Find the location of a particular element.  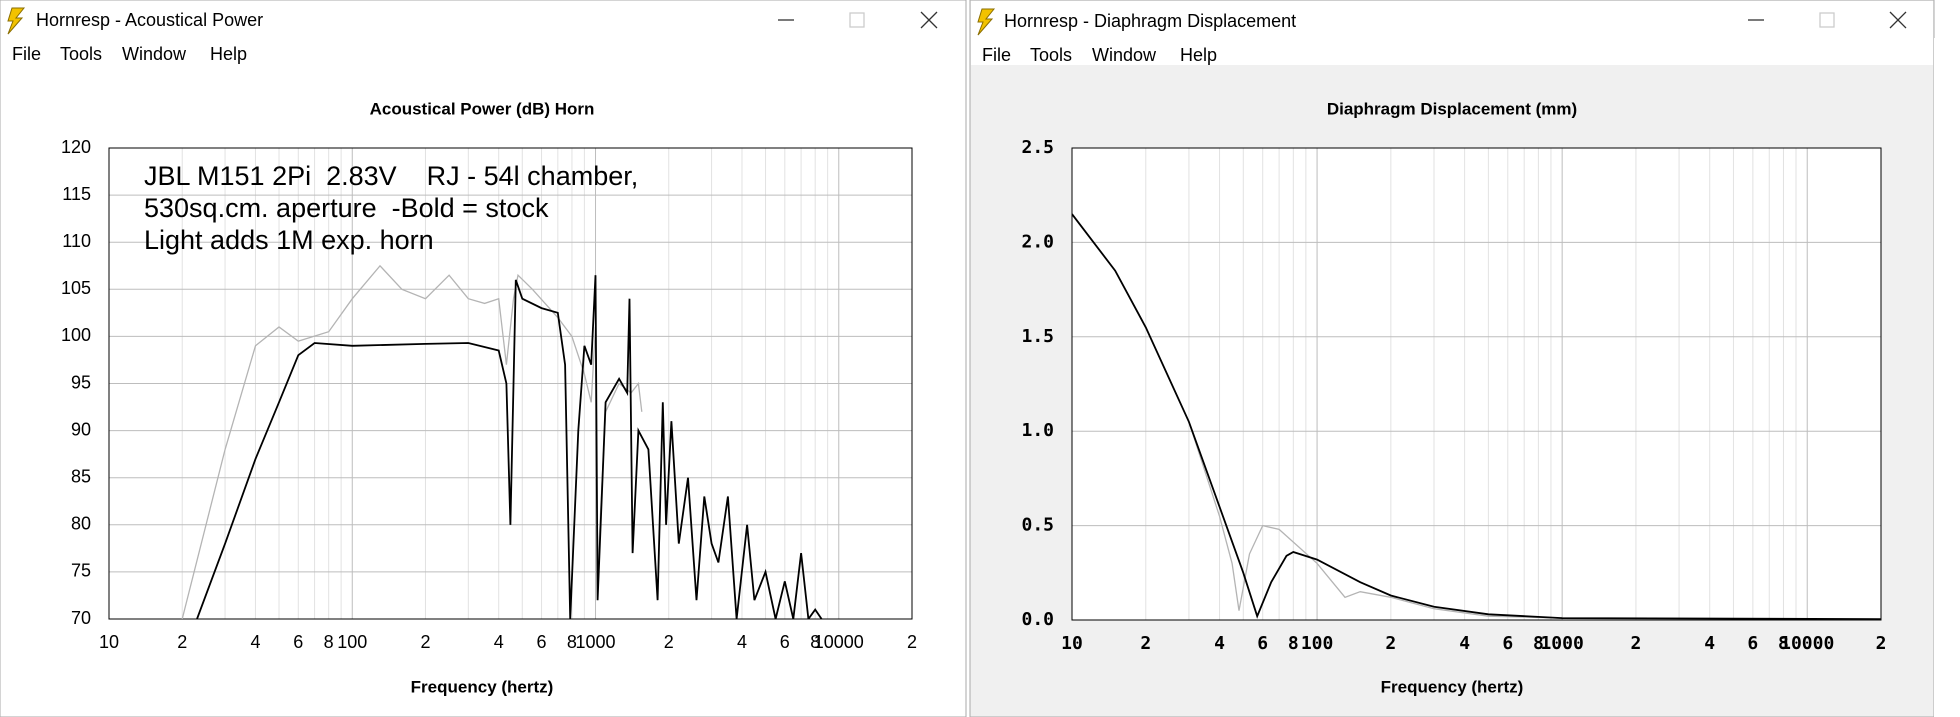

y-tick-label: 75 is located at coordinates (81, 571).